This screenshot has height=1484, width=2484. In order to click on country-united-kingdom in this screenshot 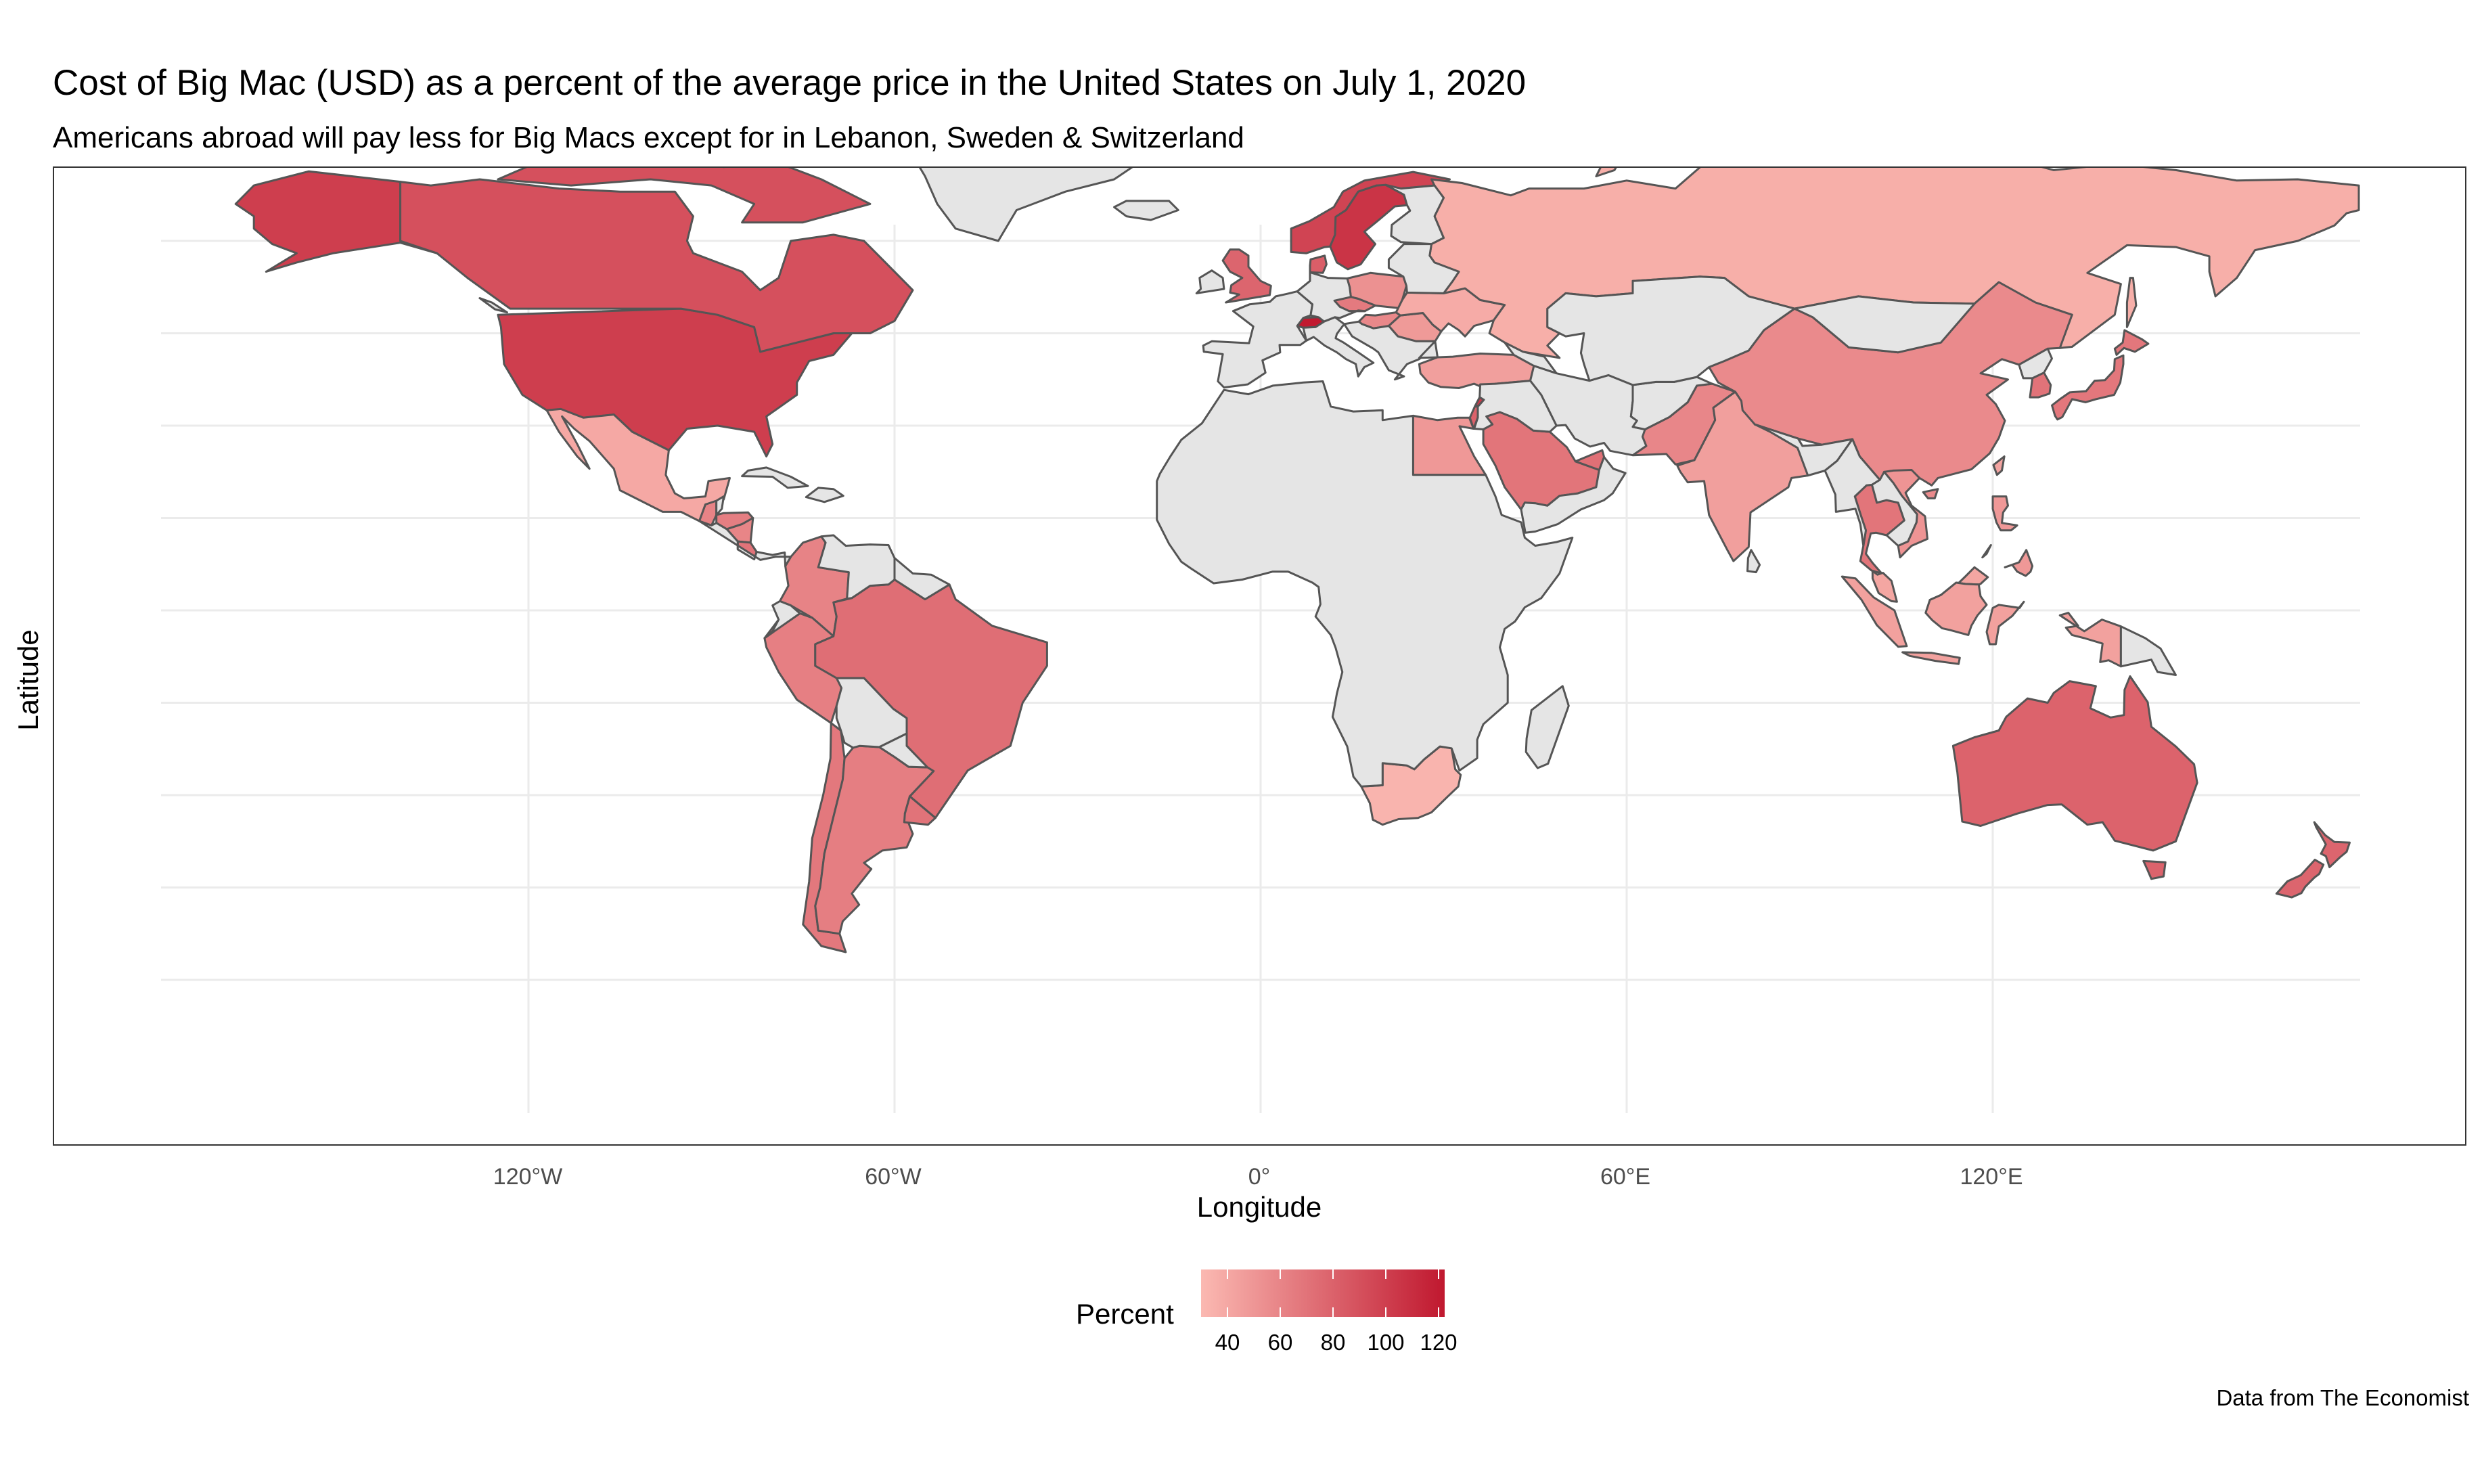, I will do `click(1246, 276)`.